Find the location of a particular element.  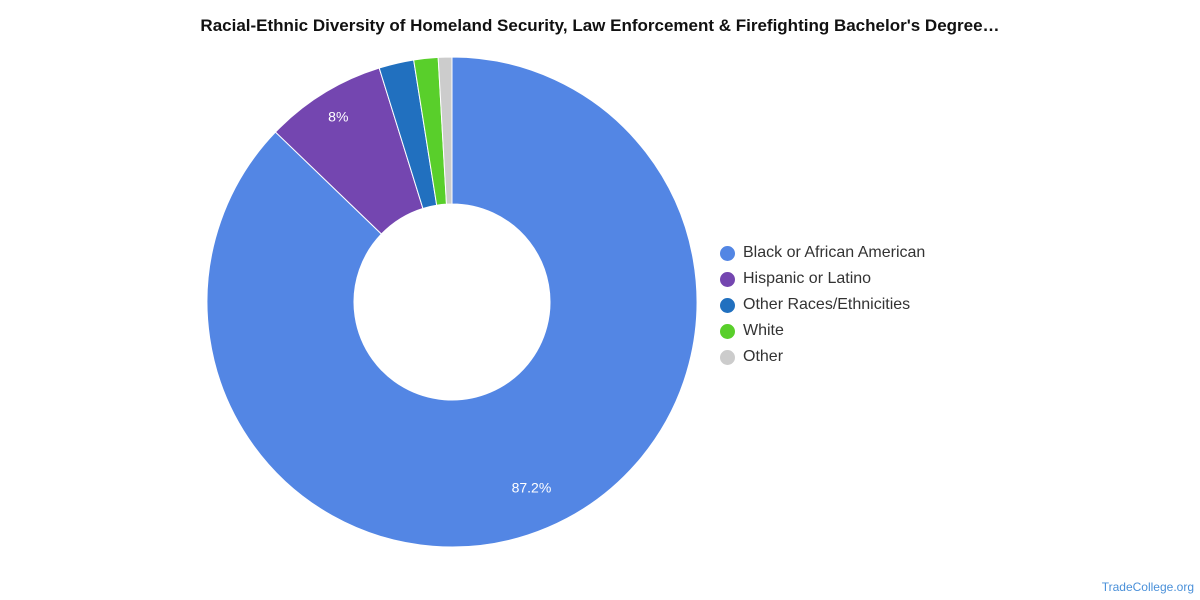

legend-item: White is located at coordinates (822, 331).